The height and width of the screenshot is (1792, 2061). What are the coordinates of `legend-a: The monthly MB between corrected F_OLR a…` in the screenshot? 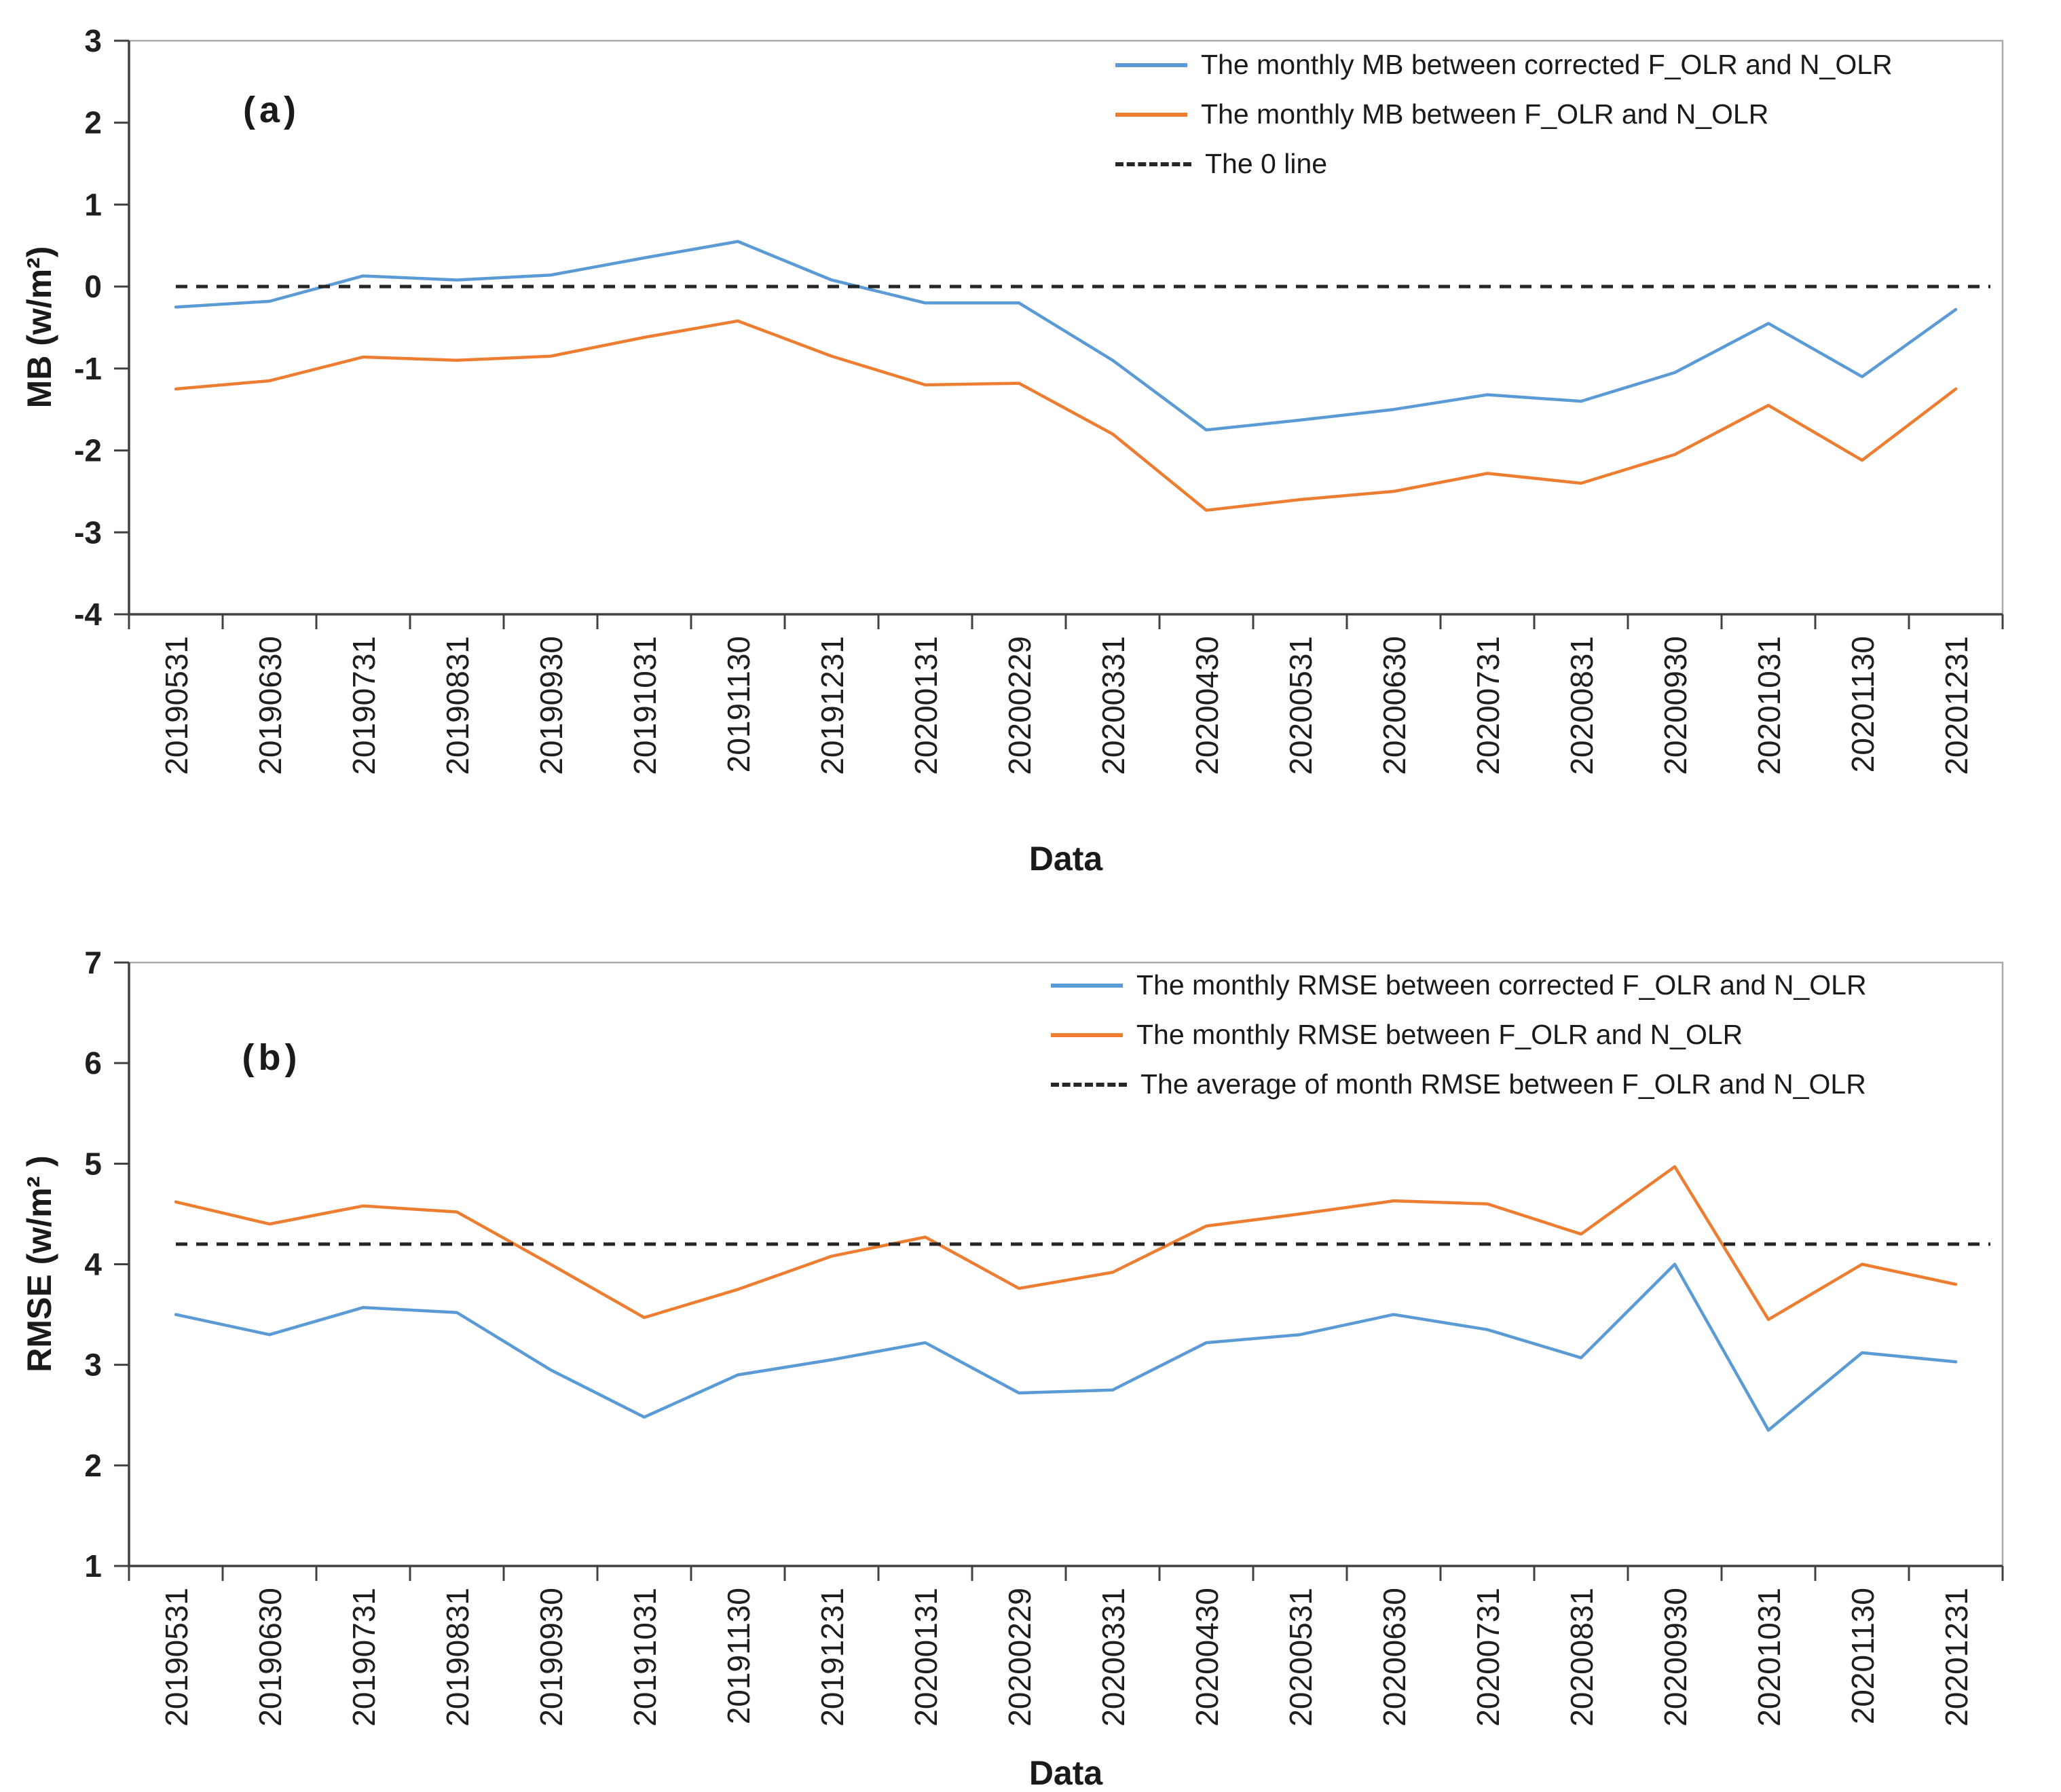 It's located at (1504, 115).